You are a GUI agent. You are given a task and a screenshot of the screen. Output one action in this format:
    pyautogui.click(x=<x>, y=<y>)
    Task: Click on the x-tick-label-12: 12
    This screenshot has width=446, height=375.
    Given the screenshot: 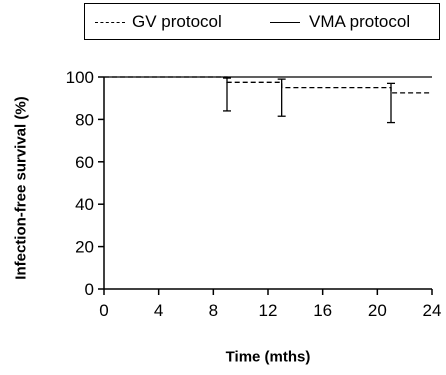 What is the action you would take?
    pyautogui.click(x=268, y=310)
    